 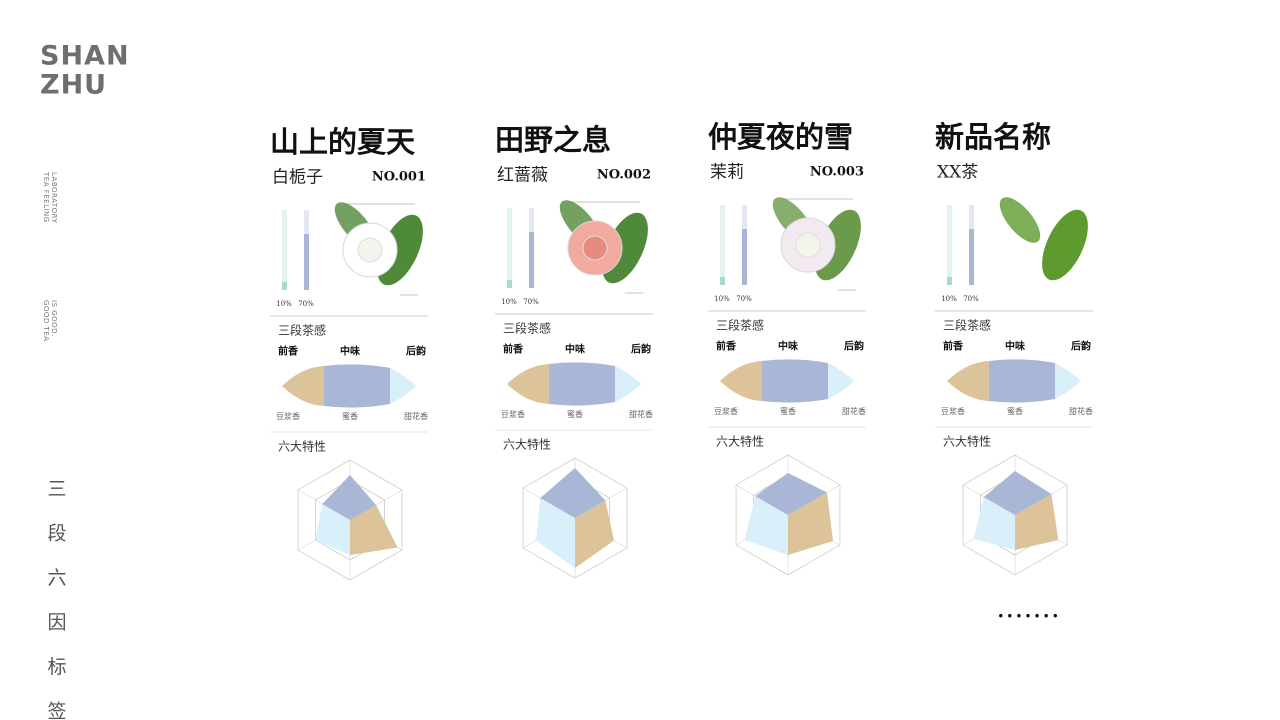 What do you see at coordinates (837, 172) in the screenshot?
I see `card-number: NO.003` at bounding box center [837, 172].